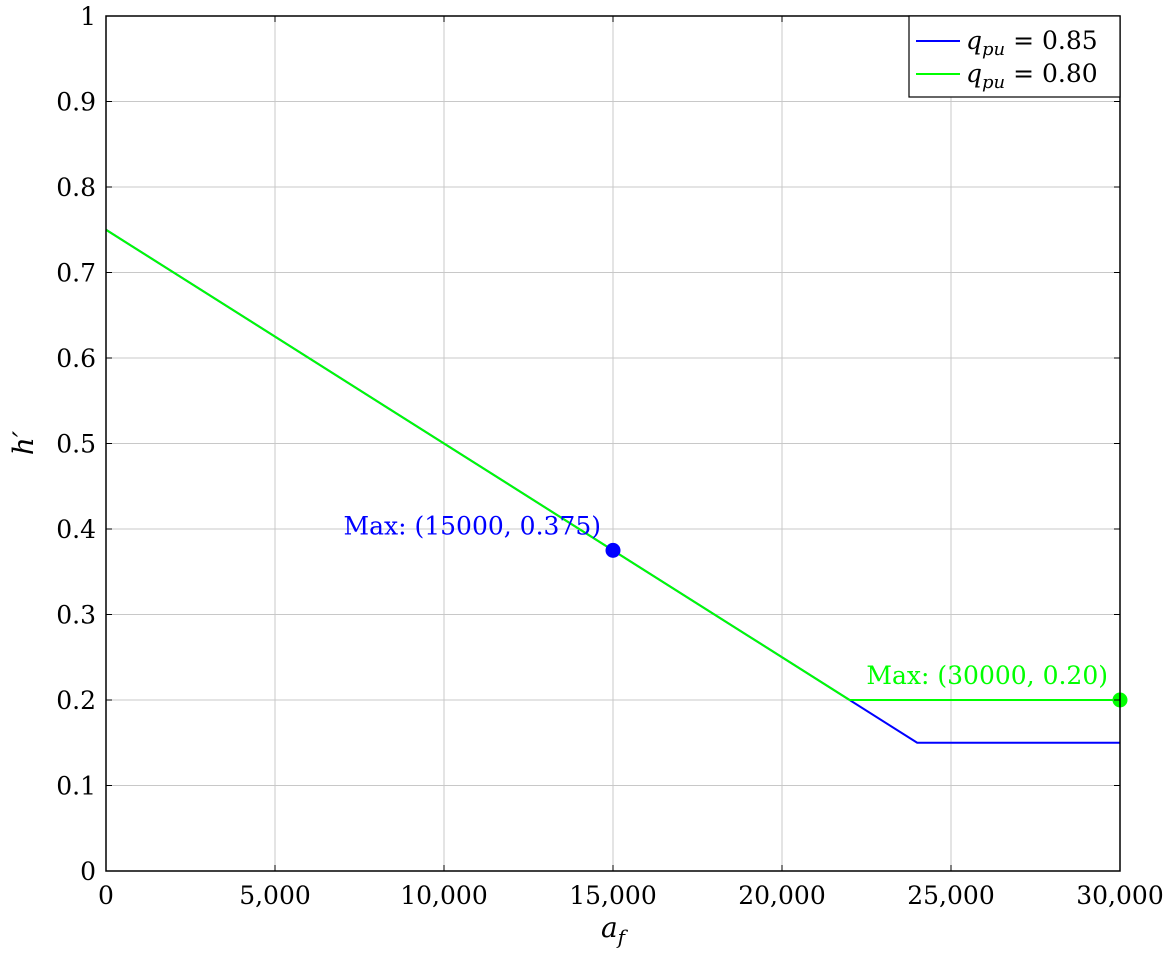 This screenshot has width=1173, height=959. What do you see at coordinates (76, 615) in the screenshot?
I see `y-tick-label-3: 0.3` at bounding box center [76, 615].